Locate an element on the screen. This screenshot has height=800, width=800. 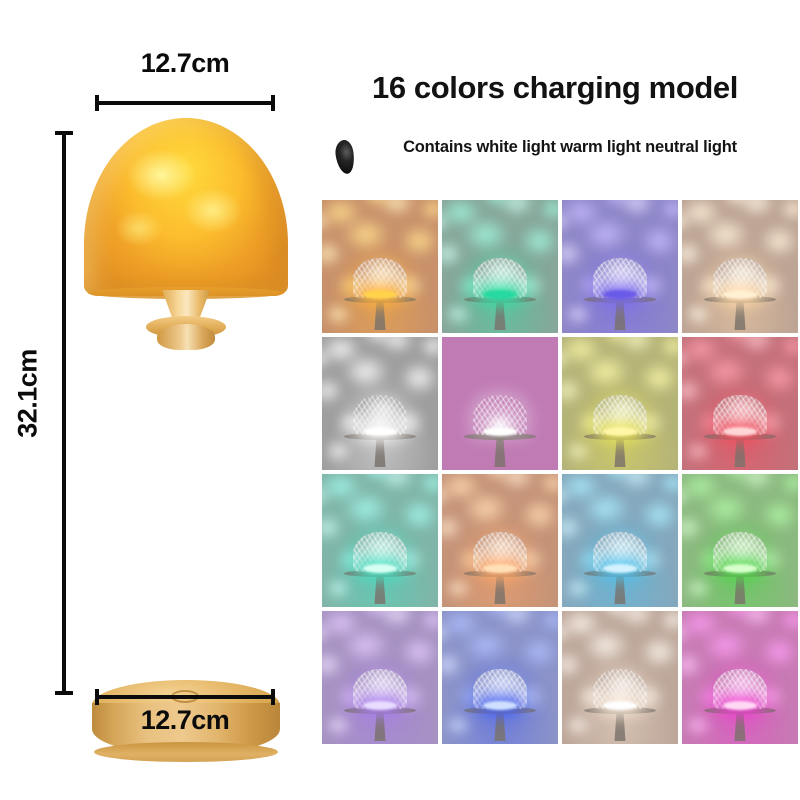
color-swatch-blue is located at coordinates (500, 677).